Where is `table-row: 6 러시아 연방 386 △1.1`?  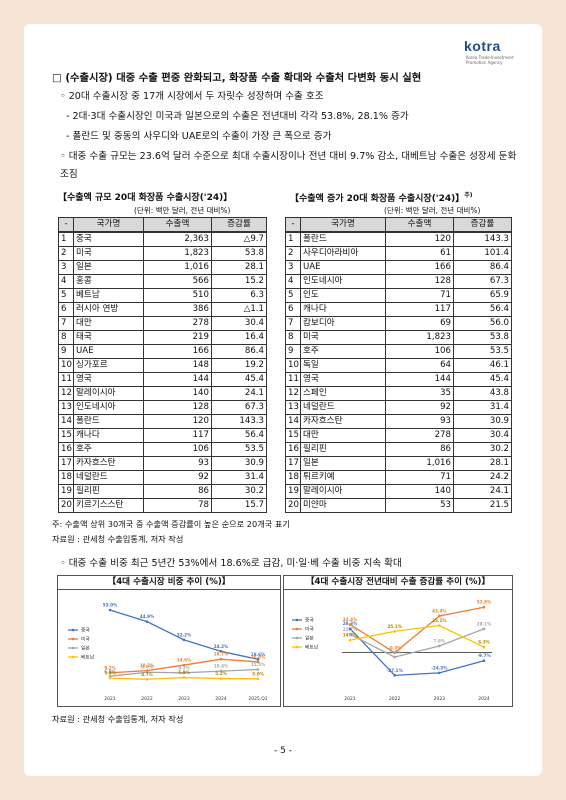
table-row: 6 러시아 연방 386 △1.1 is located at coordinates (162, 309).